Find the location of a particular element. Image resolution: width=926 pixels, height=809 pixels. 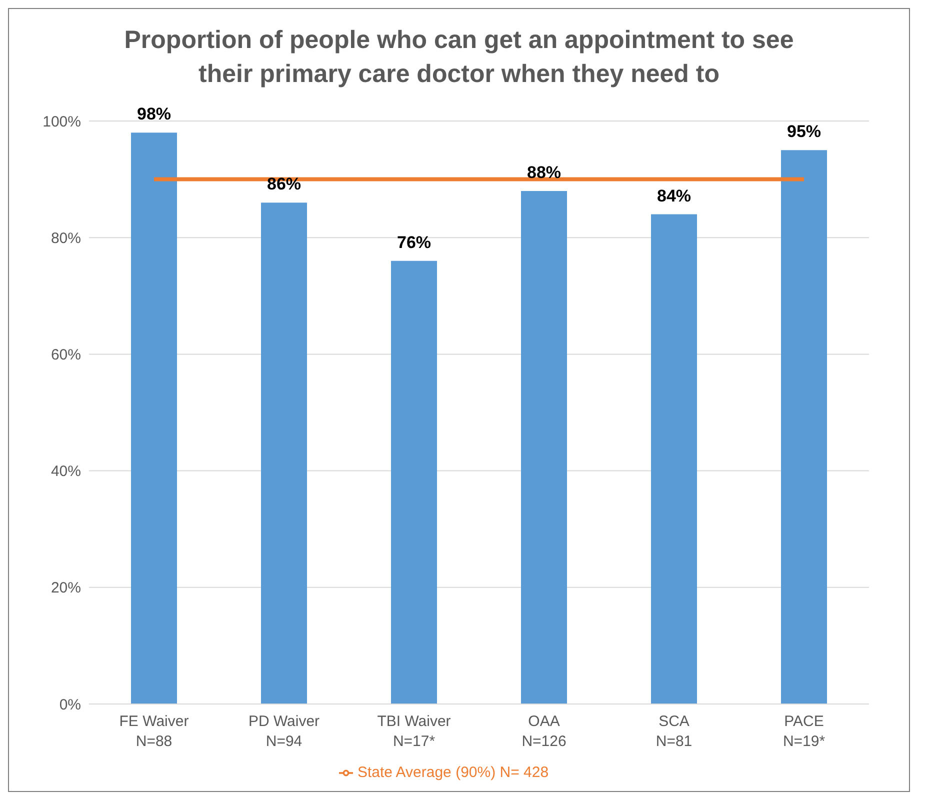

data-label: 88% is located at coordinates (544, 172).